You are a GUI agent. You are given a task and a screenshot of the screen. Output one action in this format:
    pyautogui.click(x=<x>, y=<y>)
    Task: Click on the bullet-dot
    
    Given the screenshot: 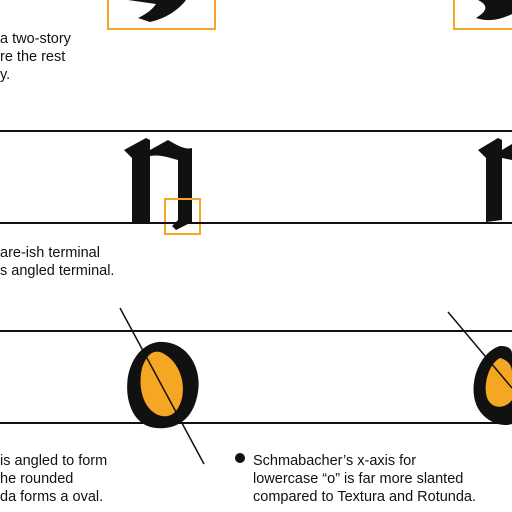 What is the action you would take?
    pyautogui.click(x=240, y=458)
    